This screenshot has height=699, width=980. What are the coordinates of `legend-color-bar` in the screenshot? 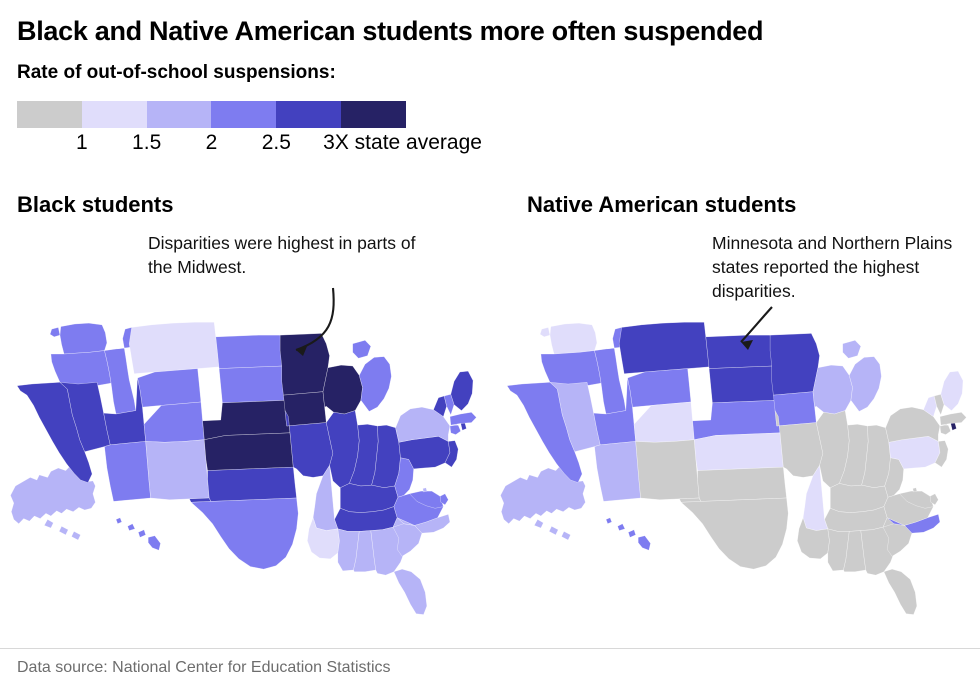 It's located at (211, 114).